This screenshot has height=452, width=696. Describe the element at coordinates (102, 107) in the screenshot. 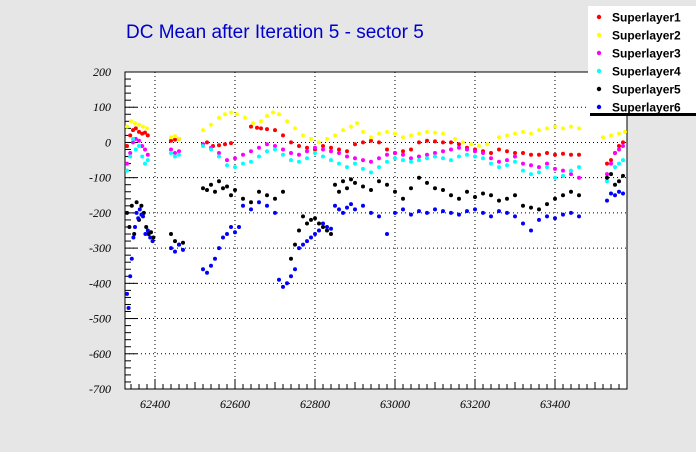

I see `y-tick-label: 100` at that location.